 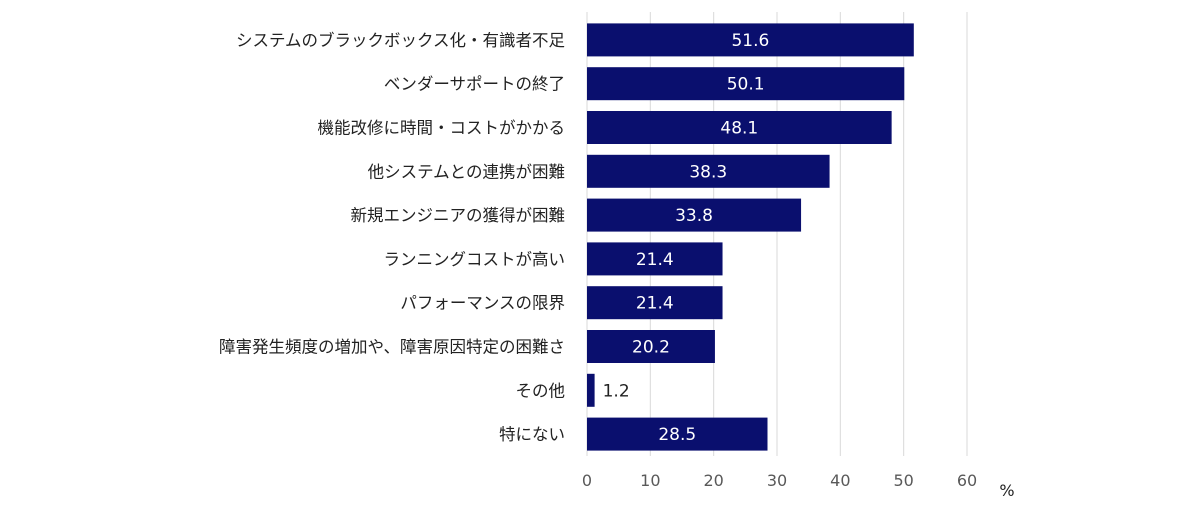 I want to click on category-label: 機能改修に時間・コストがかかる, so click(x=442, y=128).